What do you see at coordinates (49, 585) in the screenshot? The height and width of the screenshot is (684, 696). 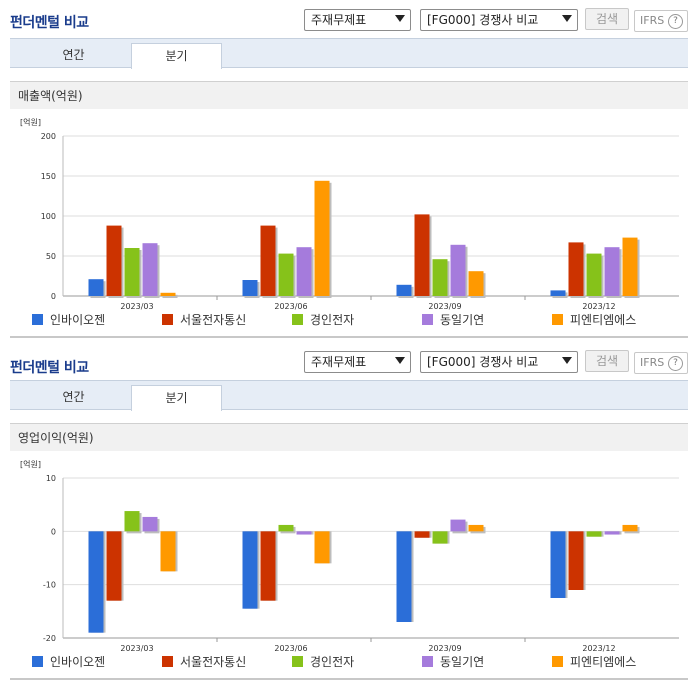 I see `y-tick-label: -10` at bounding box center [49, 585].